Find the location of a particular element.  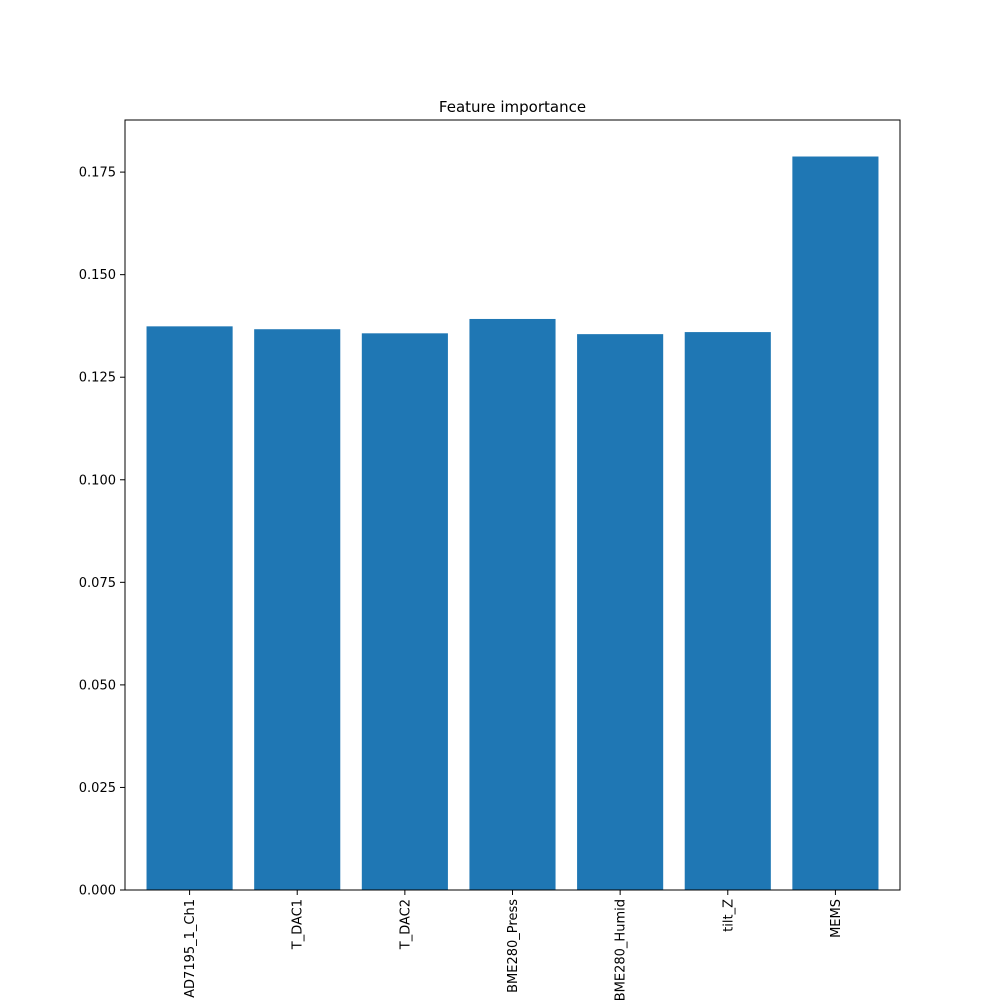

x-tick-label-3: BME280_Press is located at coordinates (513, 946).